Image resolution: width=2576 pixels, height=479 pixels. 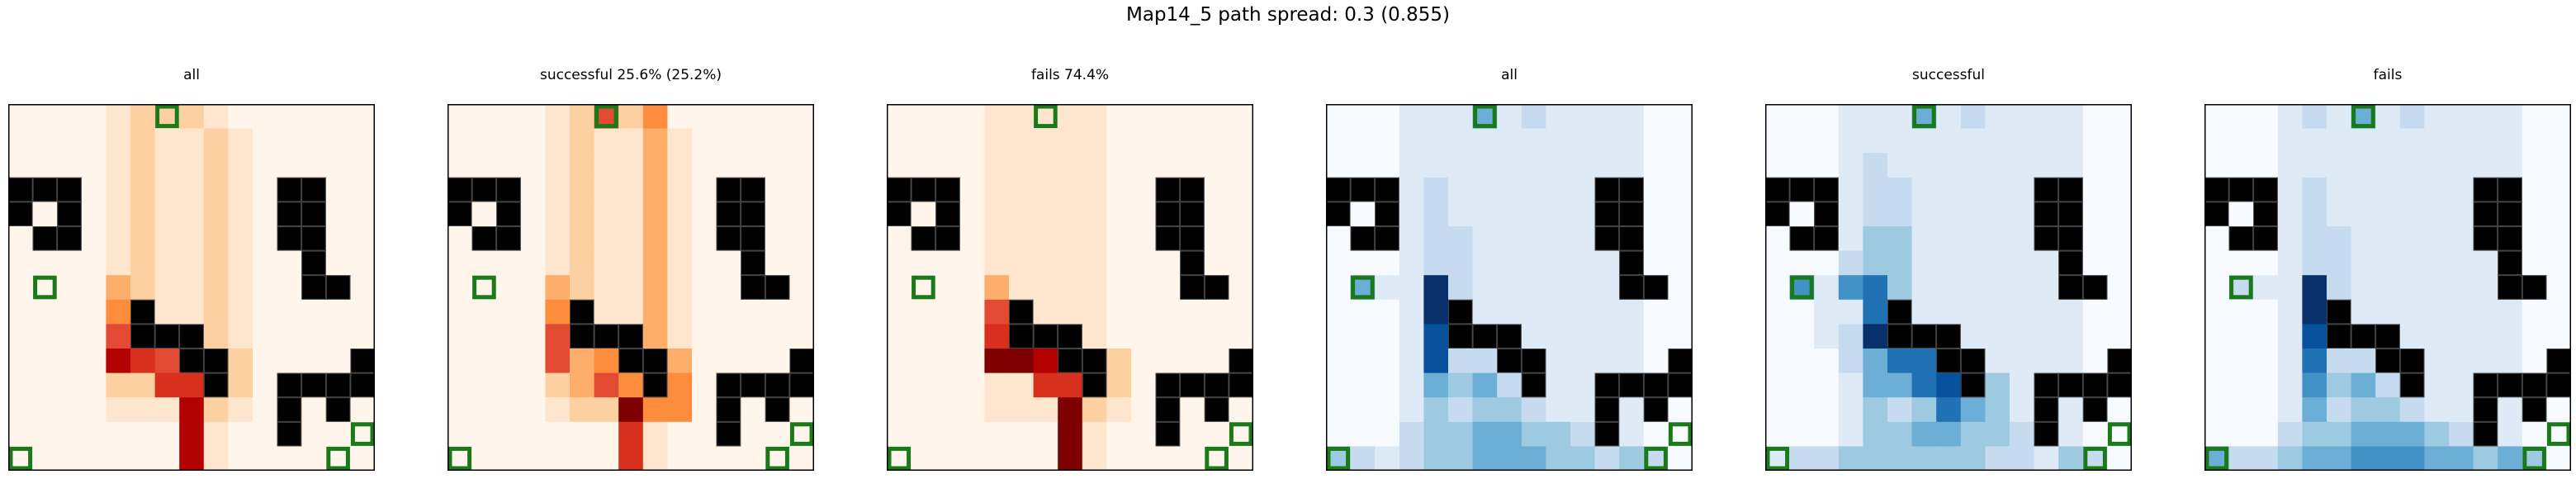 What do you see at coordinates (1363, 288) in the screenshot?
I see `goal-marker` at bounding box center [1363, 288].